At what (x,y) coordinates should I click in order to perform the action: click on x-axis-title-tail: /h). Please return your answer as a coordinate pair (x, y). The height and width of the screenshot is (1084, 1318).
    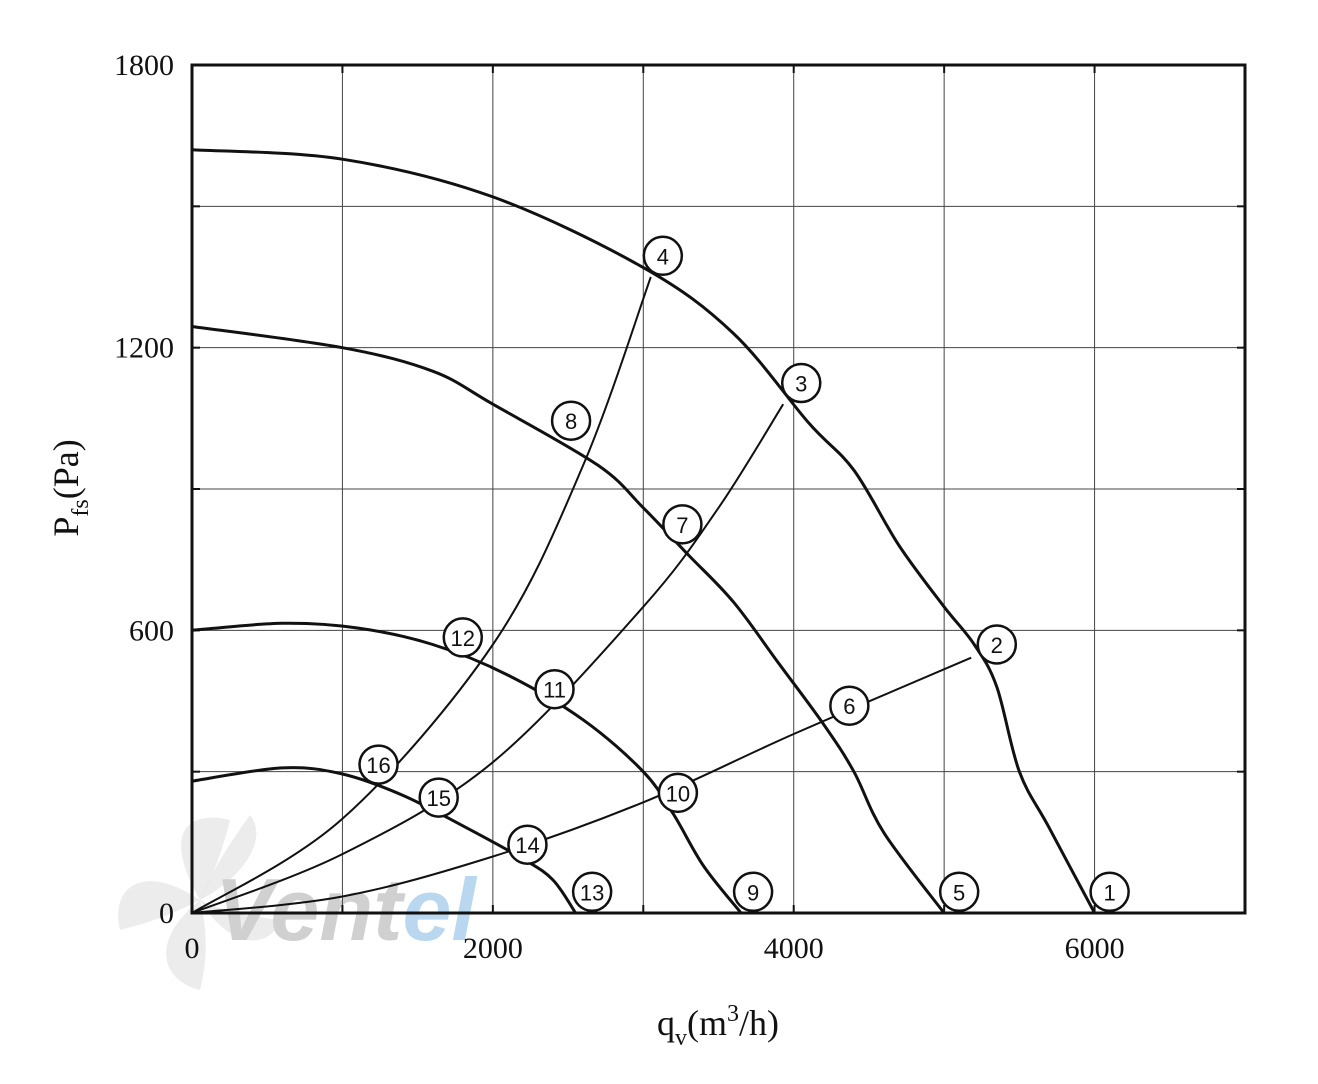
    Looking at the image, I should click on (759, 1023).